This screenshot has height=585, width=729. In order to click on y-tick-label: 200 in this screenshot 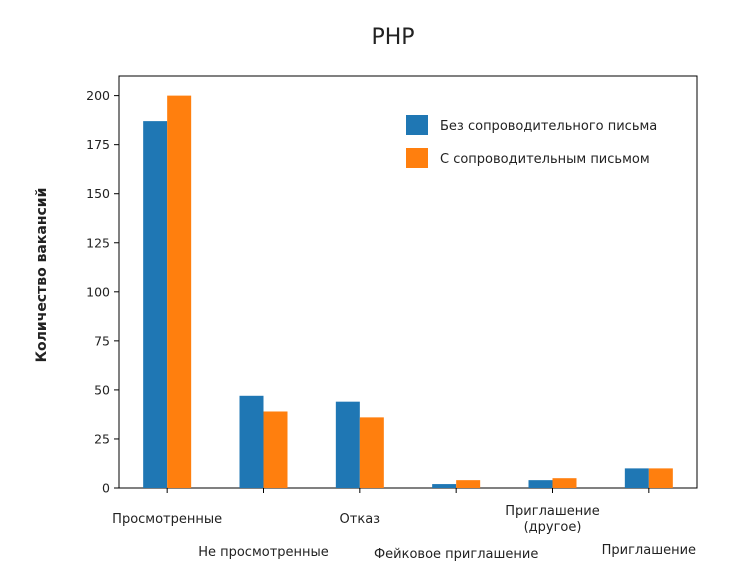, I will do `click(98, 95)`.